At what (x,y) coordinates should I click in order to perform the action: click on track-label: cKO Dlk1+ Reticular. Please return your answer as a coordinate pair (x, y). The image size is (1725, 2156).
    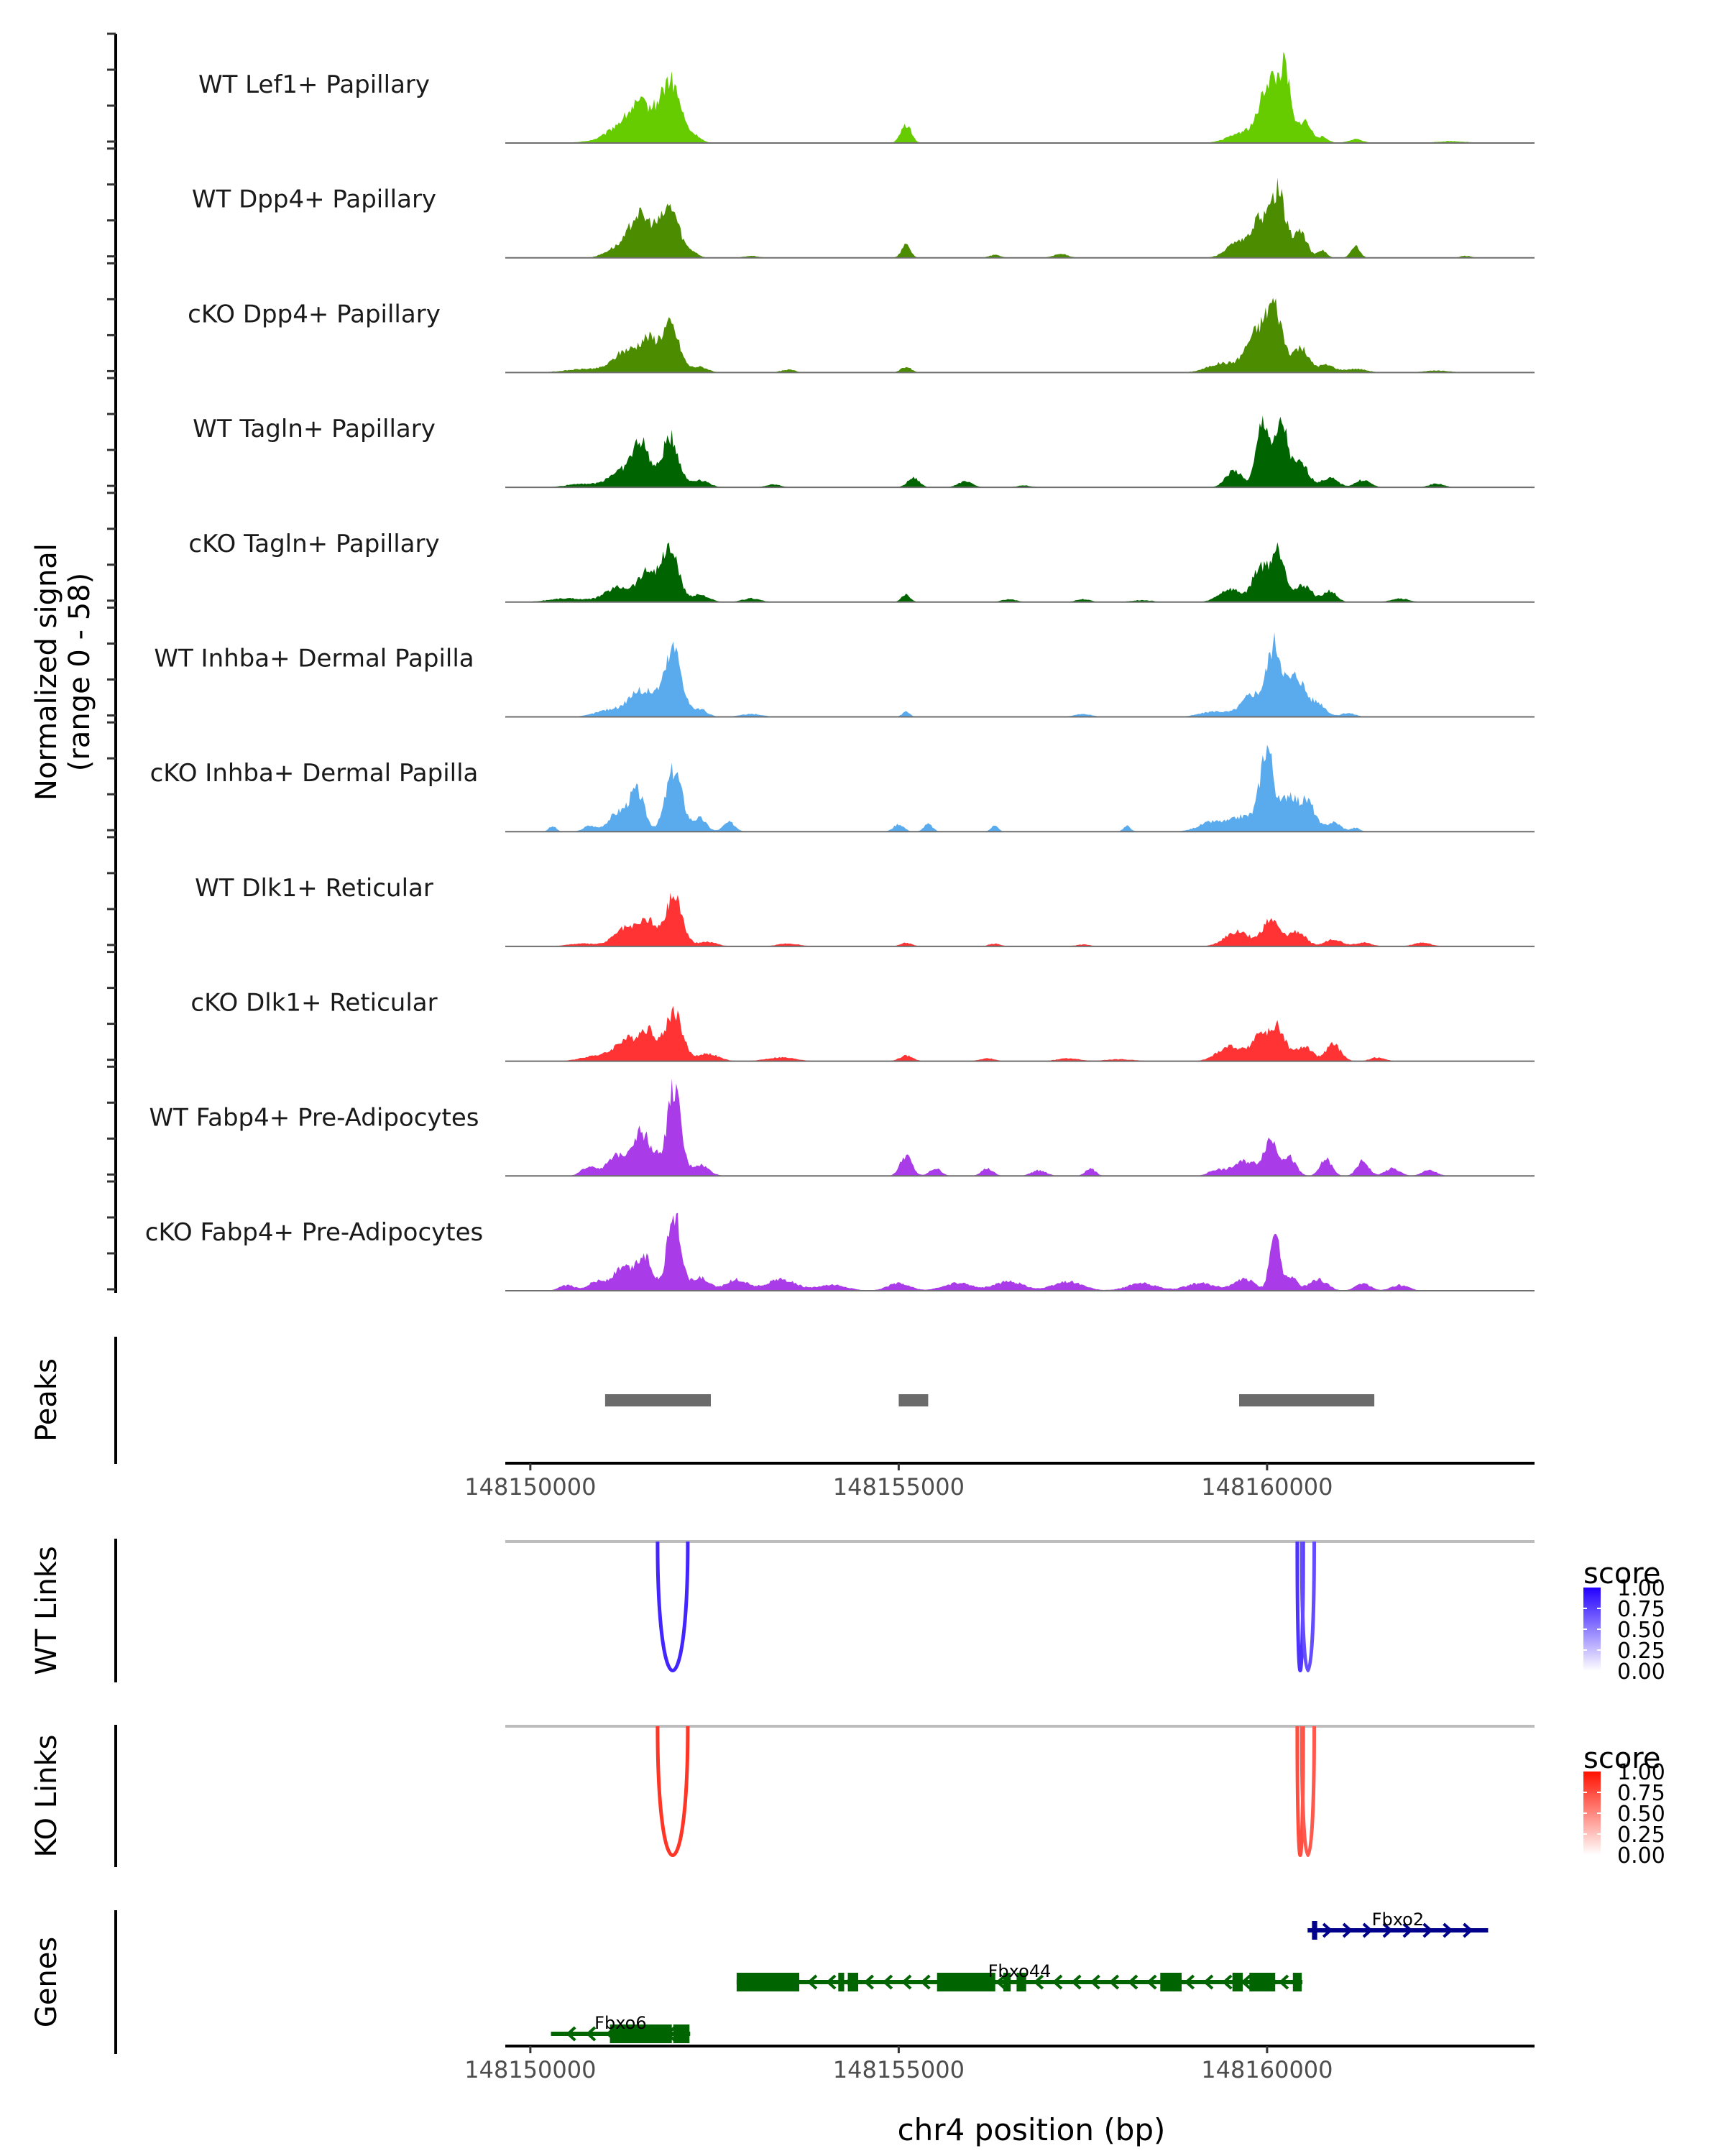
    Looking at the image, I should click on (313, 1004).